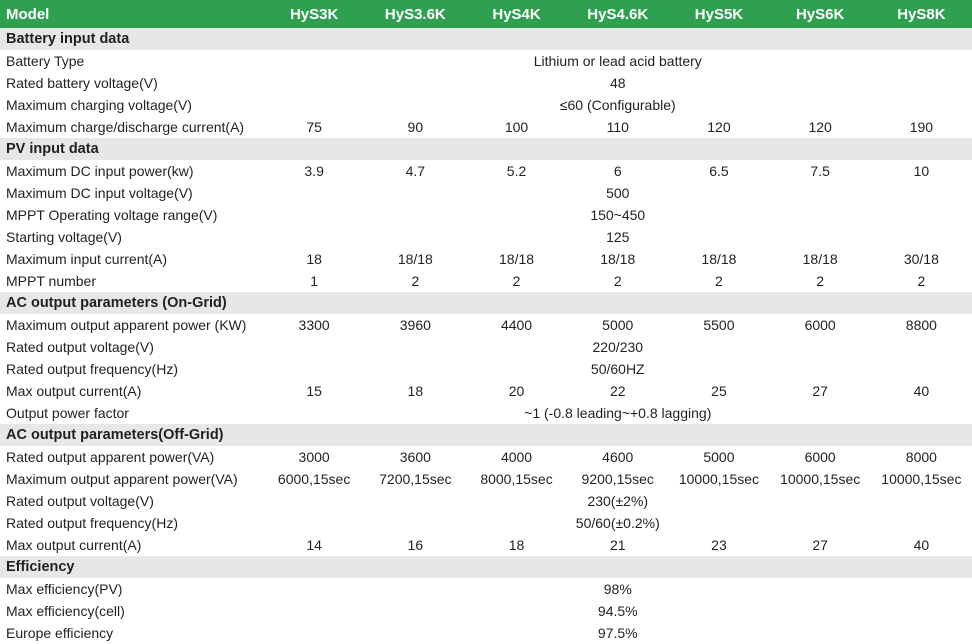 The height and width of the screenshot is (644, 972). What do you see at coordinates (314, 14) in the screenshot?
I see `model-name: HyS3K` at bounding box center [314, 14].